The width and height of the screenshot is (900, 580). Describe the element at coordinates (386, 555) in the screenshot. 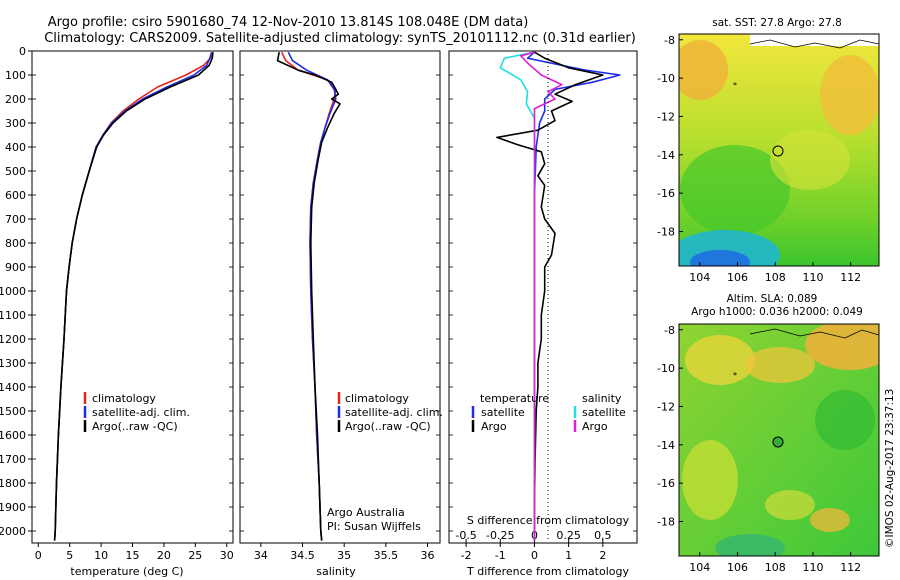

I see `x-tick-label: 35.5` at that location.